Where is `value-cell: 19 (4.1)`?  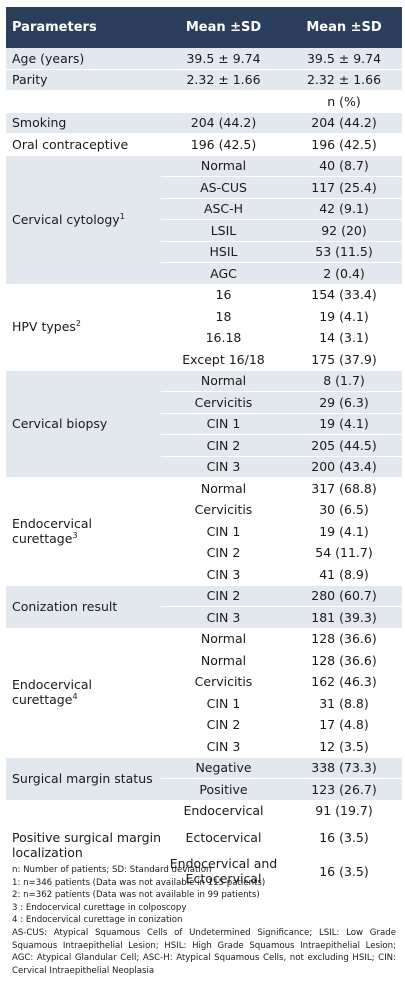 value-cell: 19 (4.1) is located at coordinates (344, 424).